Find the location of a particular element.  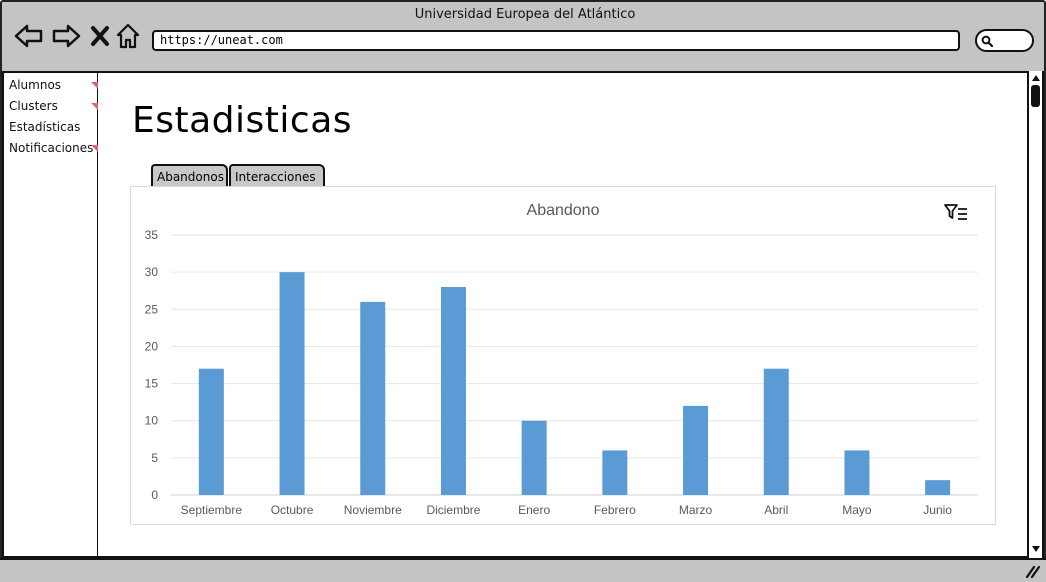

sidebar-item-notificaciones: Notificaciones is located at coordinates (51, 148).